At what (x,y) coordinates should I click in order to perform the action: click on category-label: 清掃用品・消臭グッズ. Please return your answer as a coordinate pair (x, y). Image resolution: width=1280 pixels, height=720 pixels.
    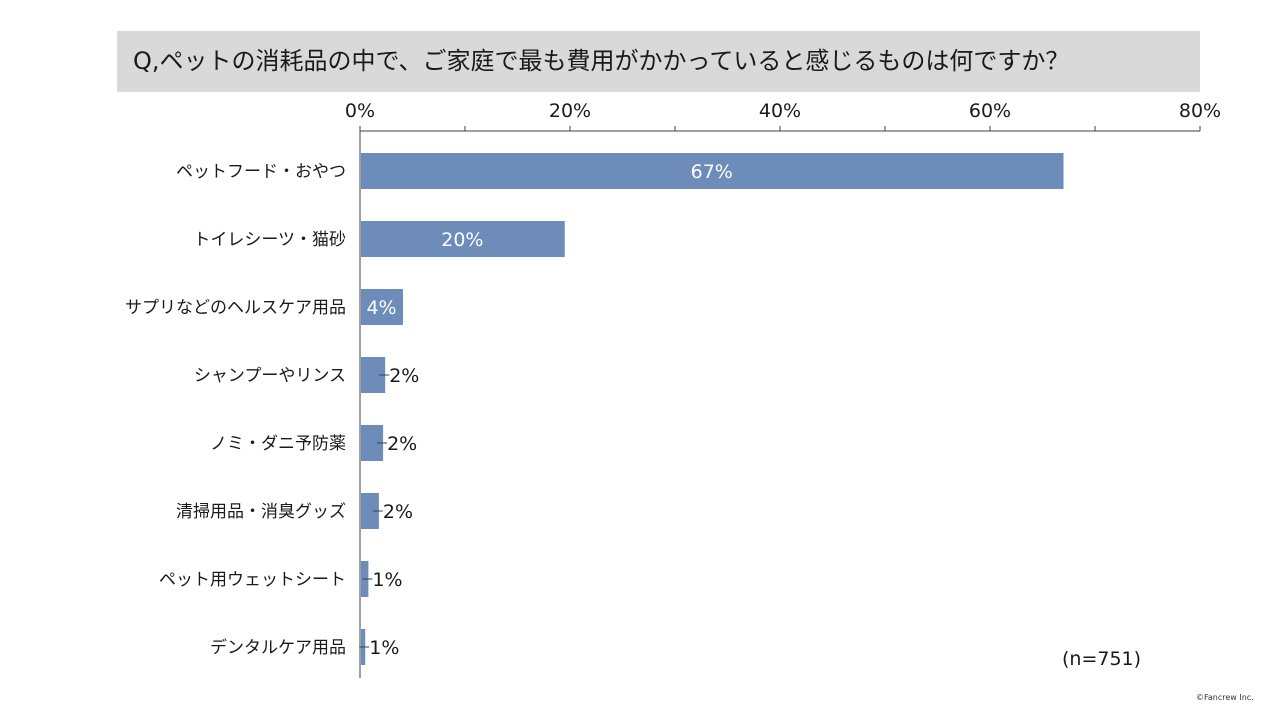
    Looking at the image, I should click on (261, 512).